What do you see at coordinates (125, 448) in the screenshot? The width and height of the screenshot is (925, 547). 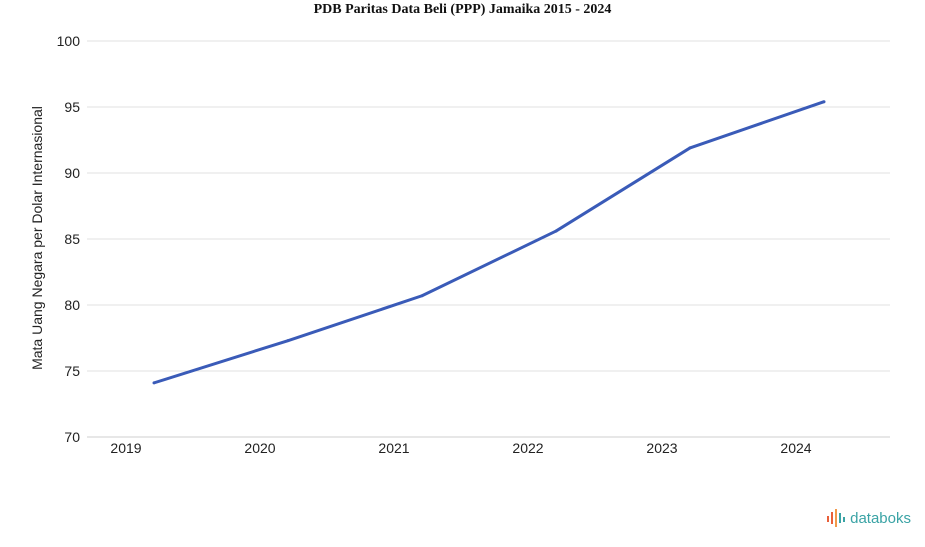 I see `x-tick-label: 2019` at bounding box center [125, 448].